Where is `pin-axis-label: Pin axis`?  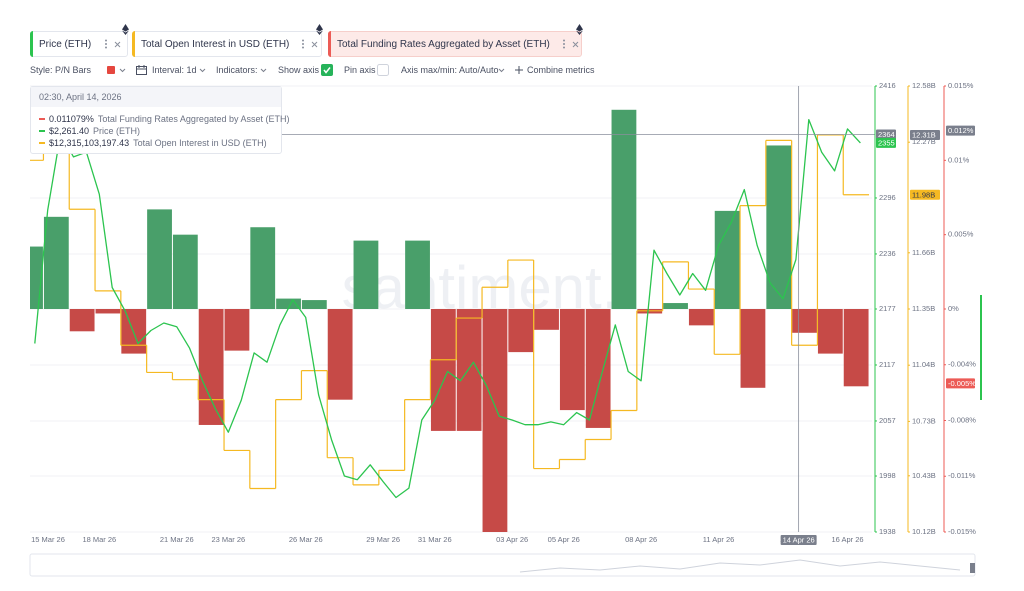
pin-axis-label: Pin axis is located at coordinates (360, 70).